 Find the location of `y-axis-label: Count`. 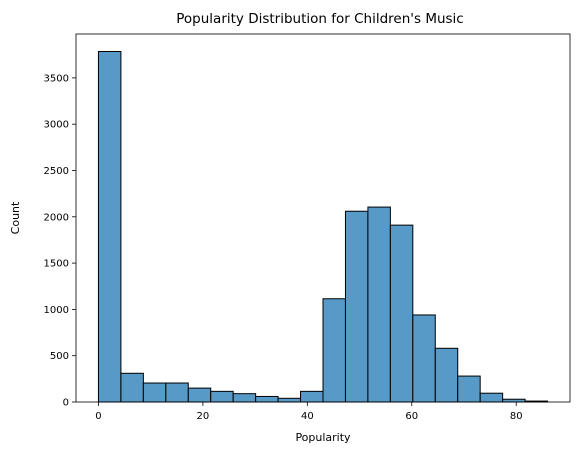

y-axis-label: Count is located at coordinates (15, 217).